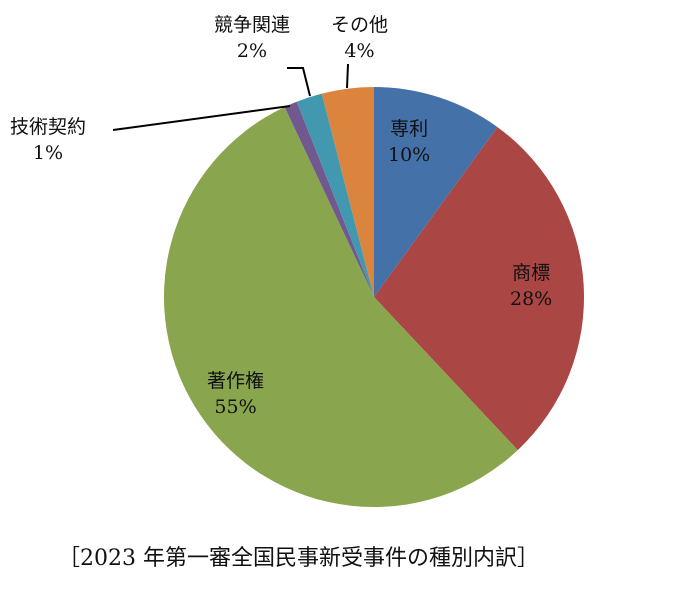  What do you see at coordinates (252, 51) in the screenshot?
I see `label-pct: 2%` at bounding box center [252, 51].